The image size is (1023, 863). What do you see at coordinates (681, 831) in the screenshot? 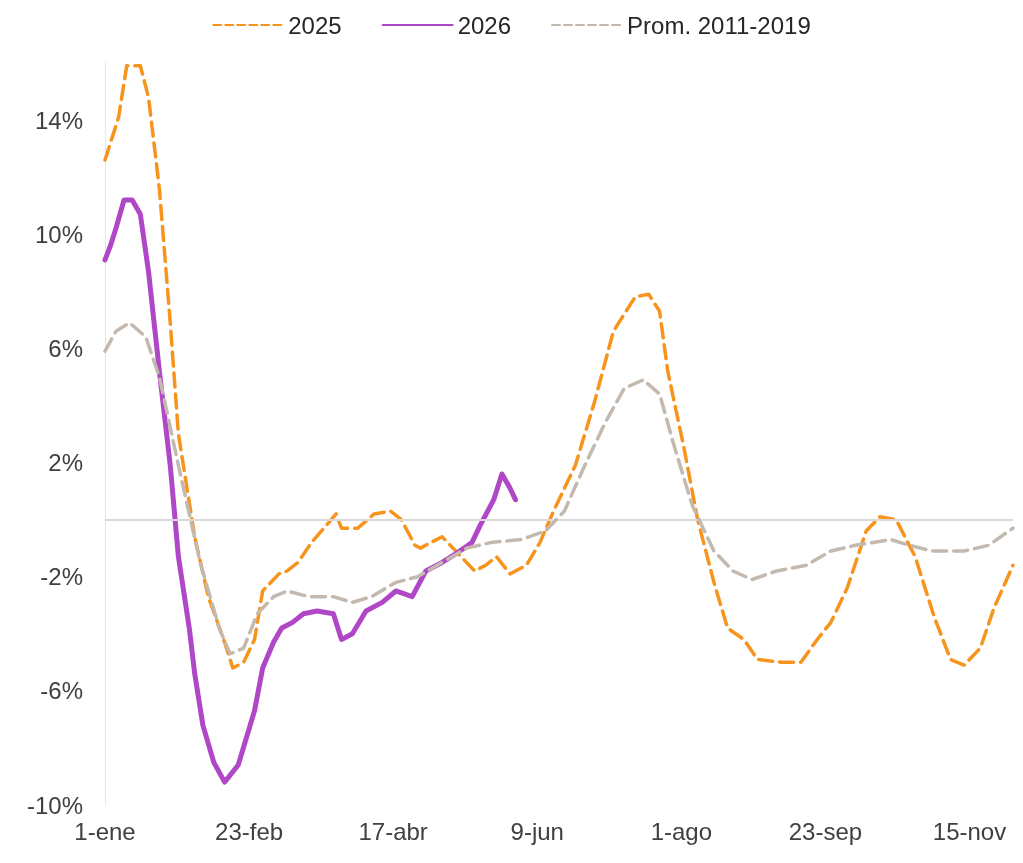
I see `x-tick-label: 1-ago` at bounding box center [681, 831].